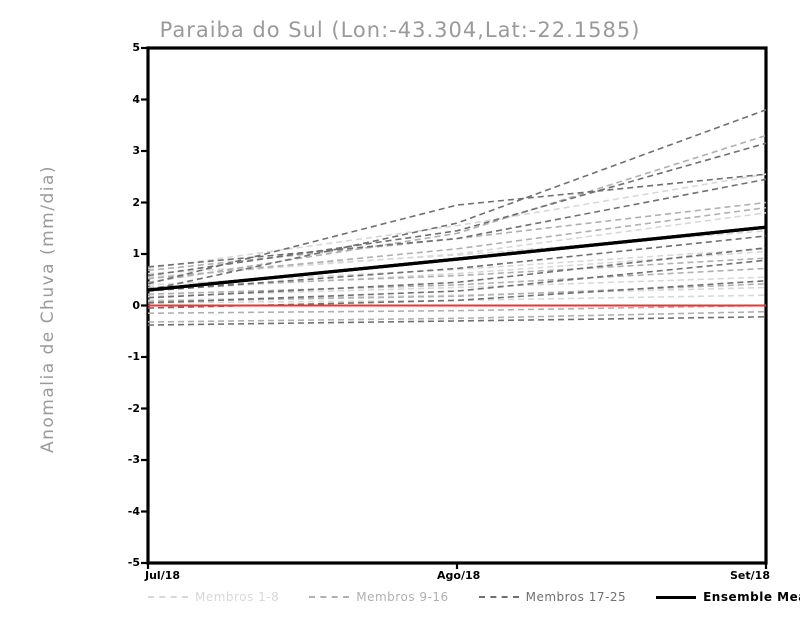  Describe the element at coordinates (133, 511) in the screenshot. I see `y-axis-tick-label: -4` at that location.